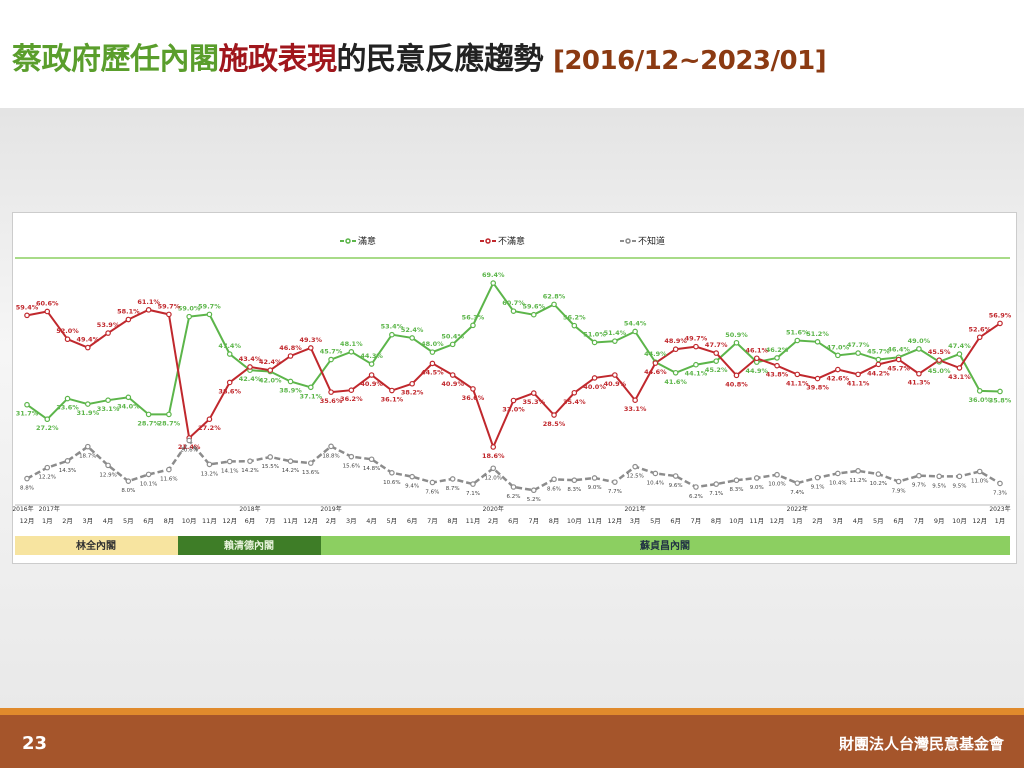  What do you see at coordinates (634, 477) in the screenshot?
I see `data-label: 12.5%` at bounding box center [634, 477].